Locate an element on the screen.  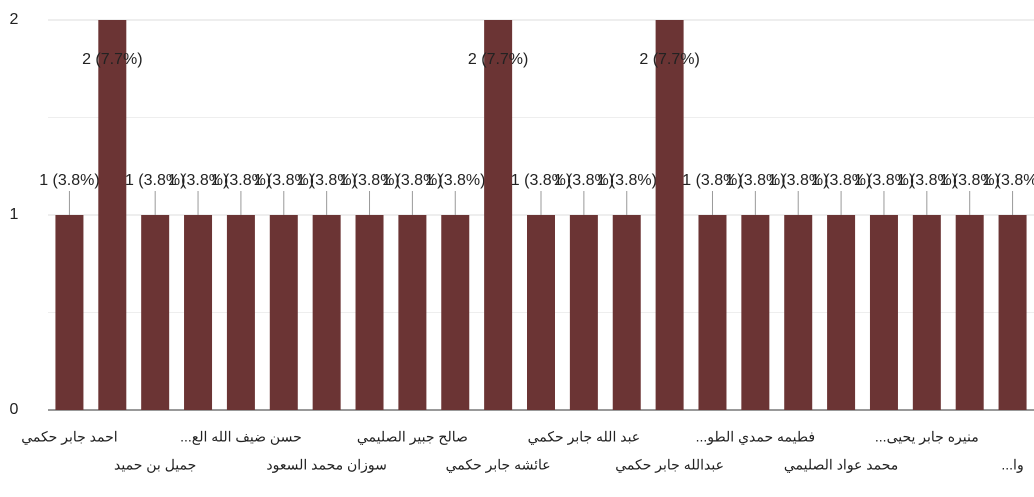
x-tick-label: عائشه جابر حكمي is located at coordinates (498, 465).